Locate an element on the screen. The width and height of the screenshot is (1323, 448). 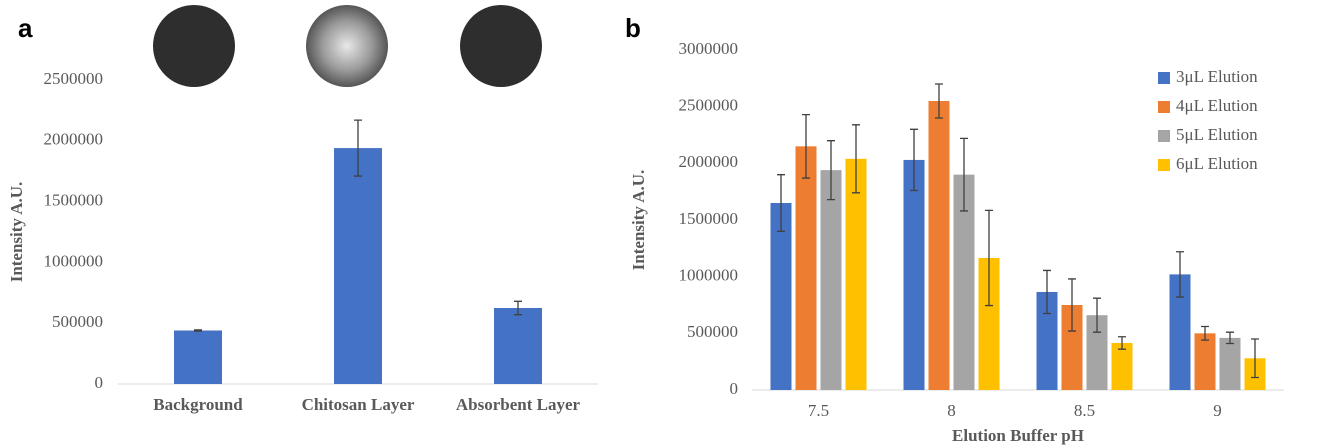
x-tick-label: Chitosan Layer is located at coordinates (358, 404).